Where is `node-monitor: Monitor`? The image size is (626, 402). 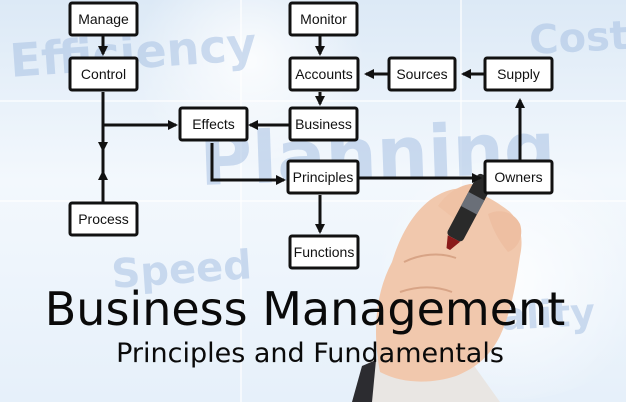 node-monitor: Monitor is located at coordinates (323, 19).